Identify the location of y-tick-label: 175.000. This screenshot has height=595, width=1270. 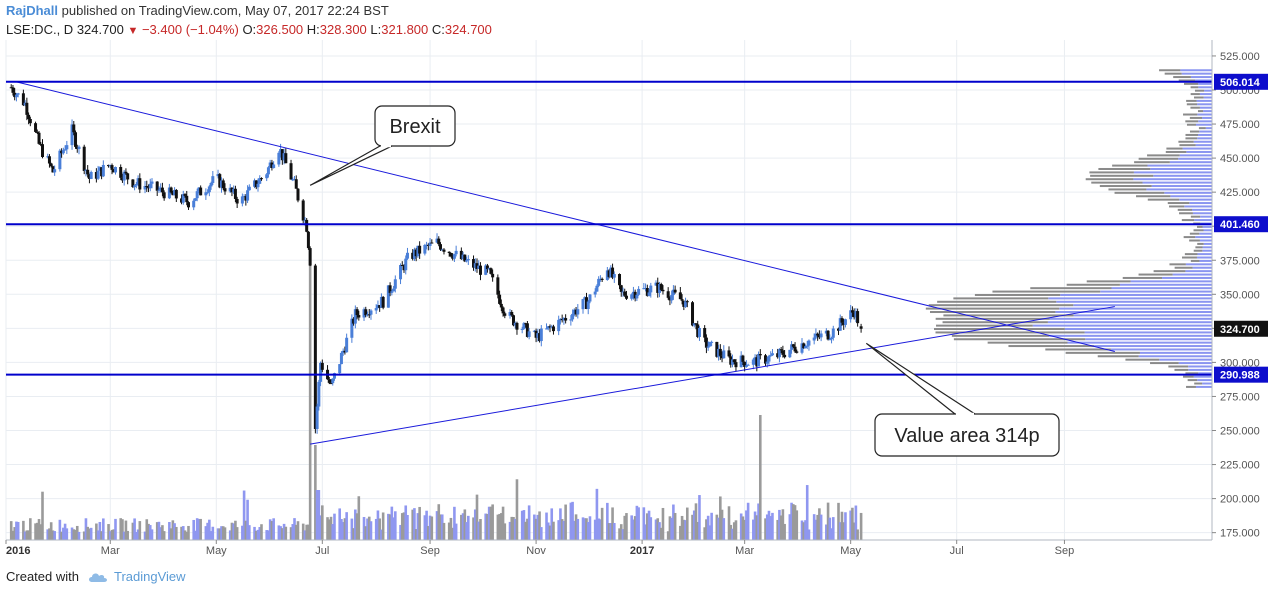
(1240, 534).